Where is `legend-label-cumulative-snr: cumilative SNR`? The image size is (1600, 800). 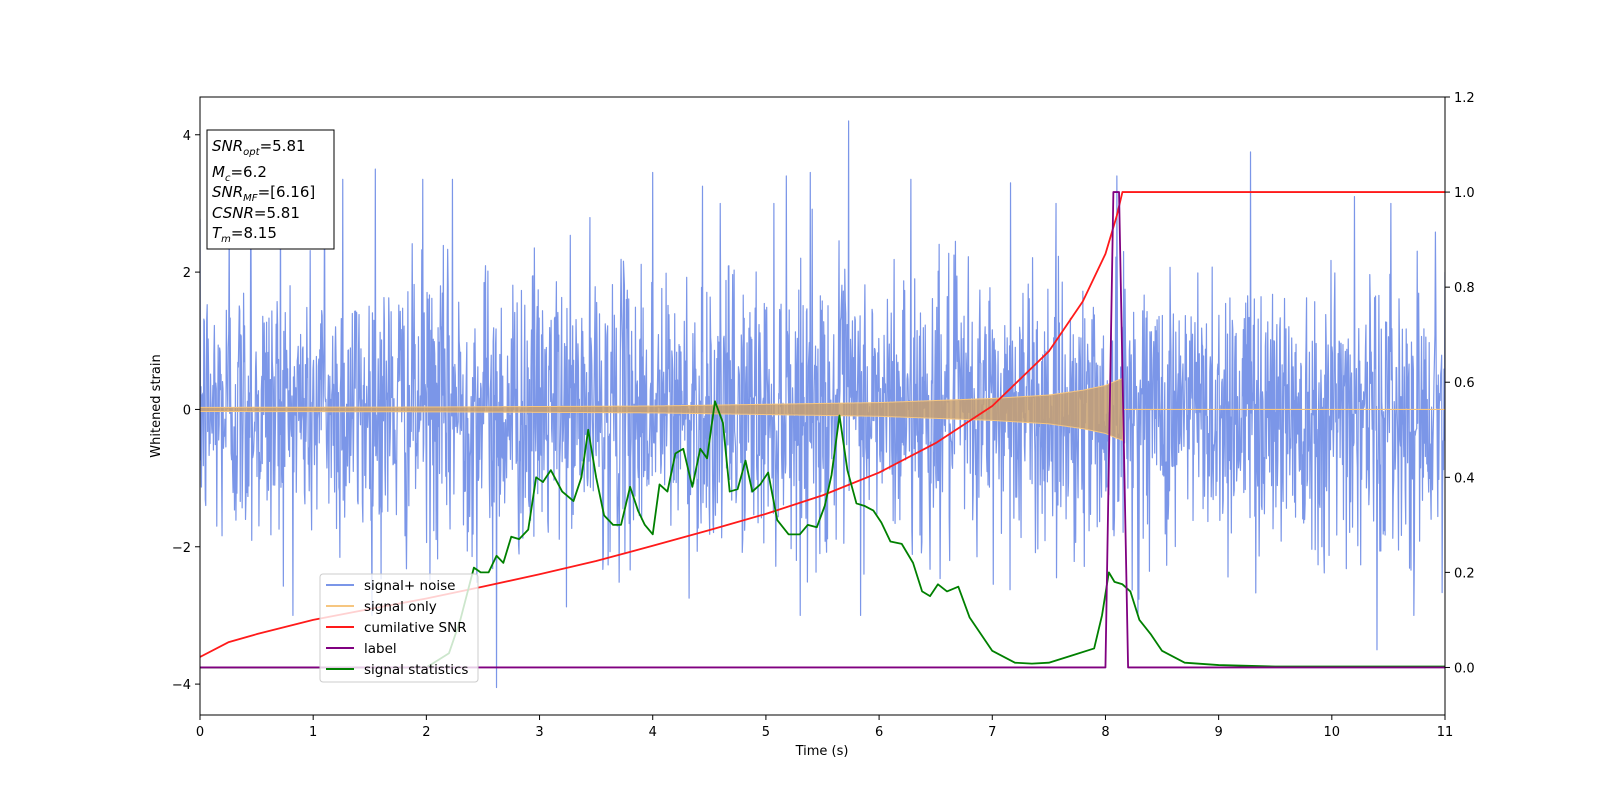 legend-label-cumulative-snr: cumilative SNR is located at coordinates (415, 628).